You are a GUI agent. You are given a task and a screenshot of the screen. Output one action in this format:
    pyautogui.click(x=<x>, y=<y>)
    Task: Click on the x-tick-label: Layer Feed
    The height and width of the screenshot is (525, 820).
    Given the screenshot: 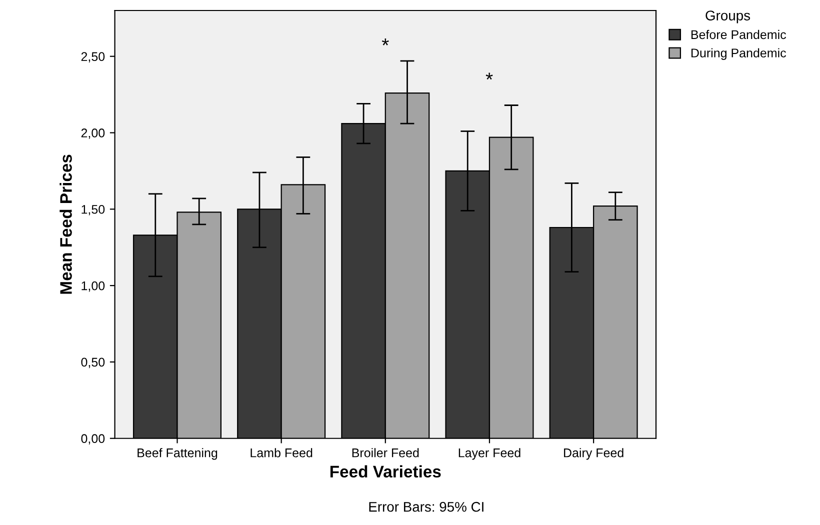 What is the action you would take?
    pyautogui.click(x=489, y=454)
    